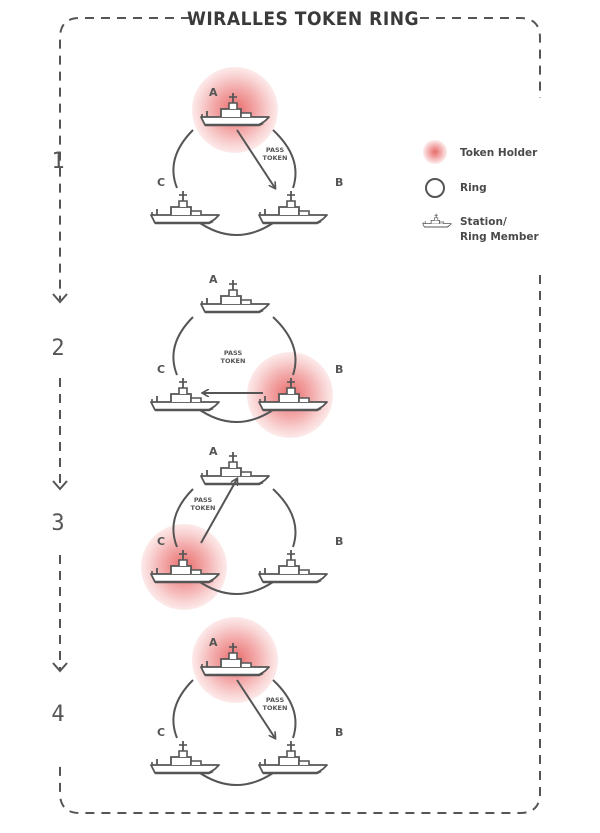 Image resolution: width=600 pixels, height=833 pixels. What do you see at coordinates (483, 222) in the screenshot?
I see `legend-station-label-line1: Station/` at bounding box center [483, 222].